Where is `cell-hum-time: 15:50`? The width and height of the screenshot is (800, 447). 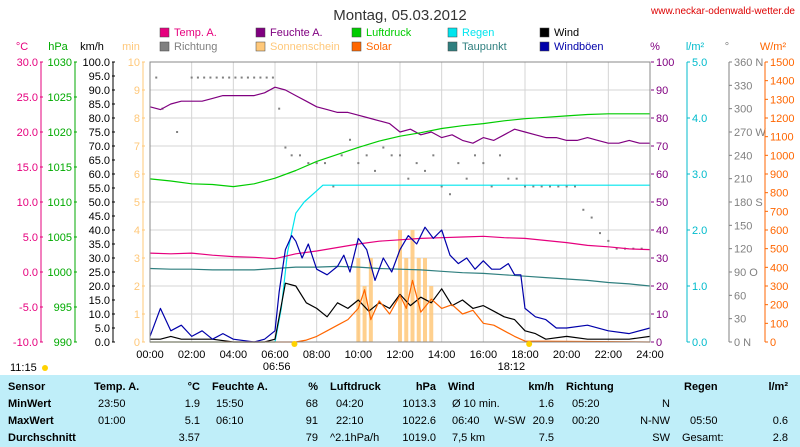 cell-hum-time: 15:50 is located at coordinates (230, 404).